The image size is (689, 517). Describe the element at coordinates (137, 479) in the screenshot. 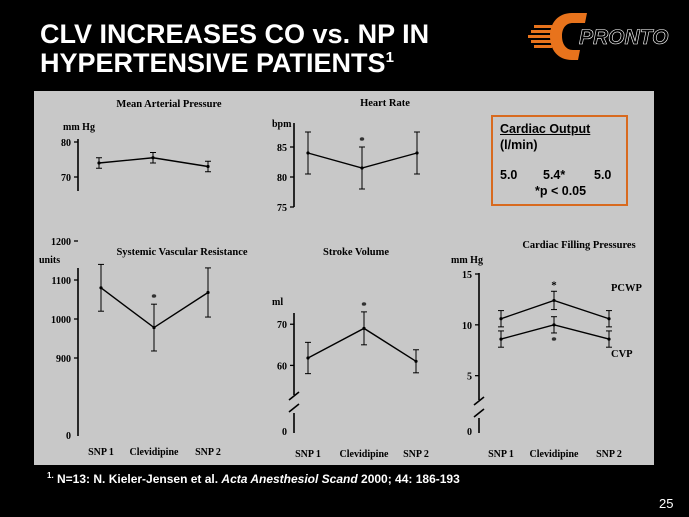

I see `footnote-pre: N=13: N. Kieler-Jensen et al.` at that location.